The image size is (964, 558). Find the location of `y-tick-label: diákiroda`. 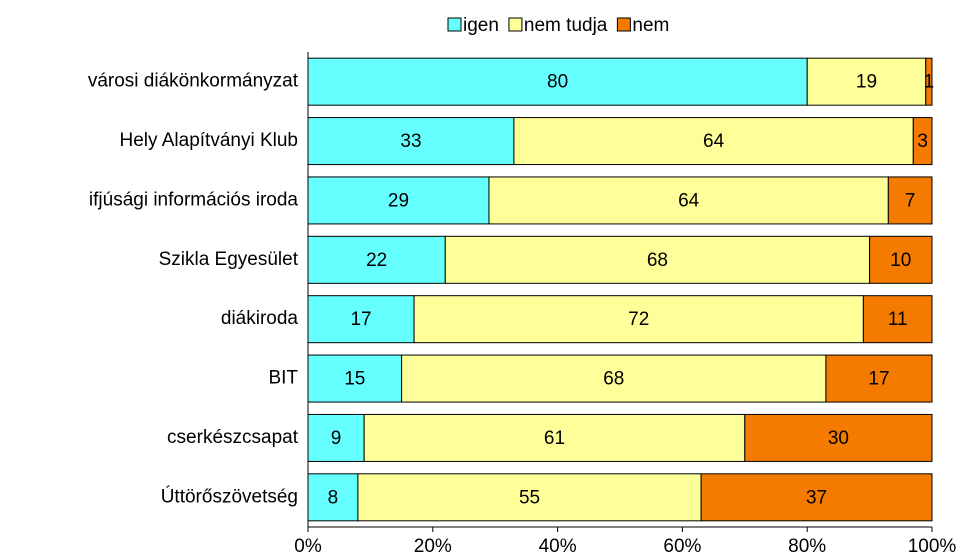

y-tick-label: diákiroda is located at coordinates (260, 318).